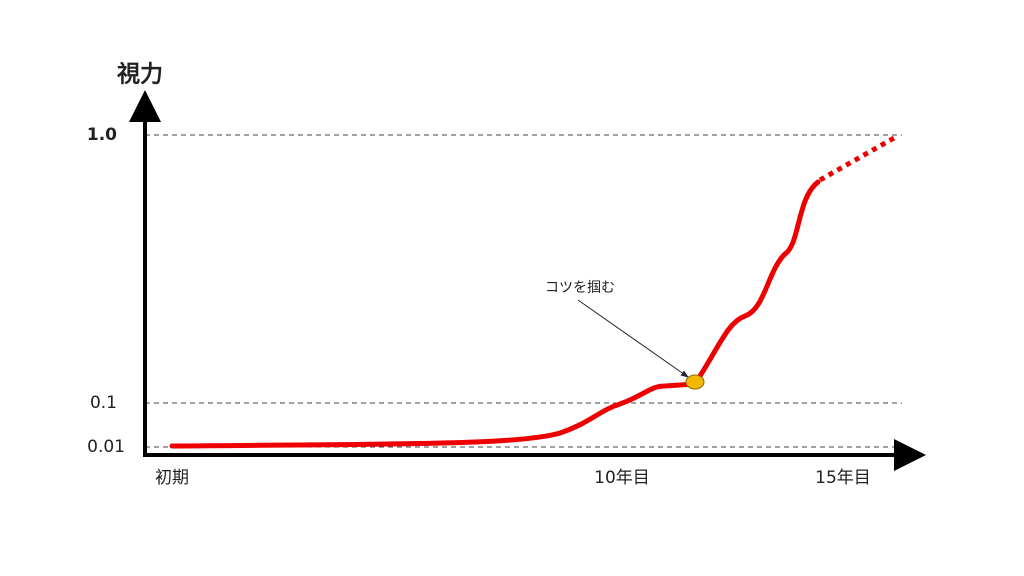 The image size is (1024, 576). I want to click on x-label: 15年目, so click(843, 478).